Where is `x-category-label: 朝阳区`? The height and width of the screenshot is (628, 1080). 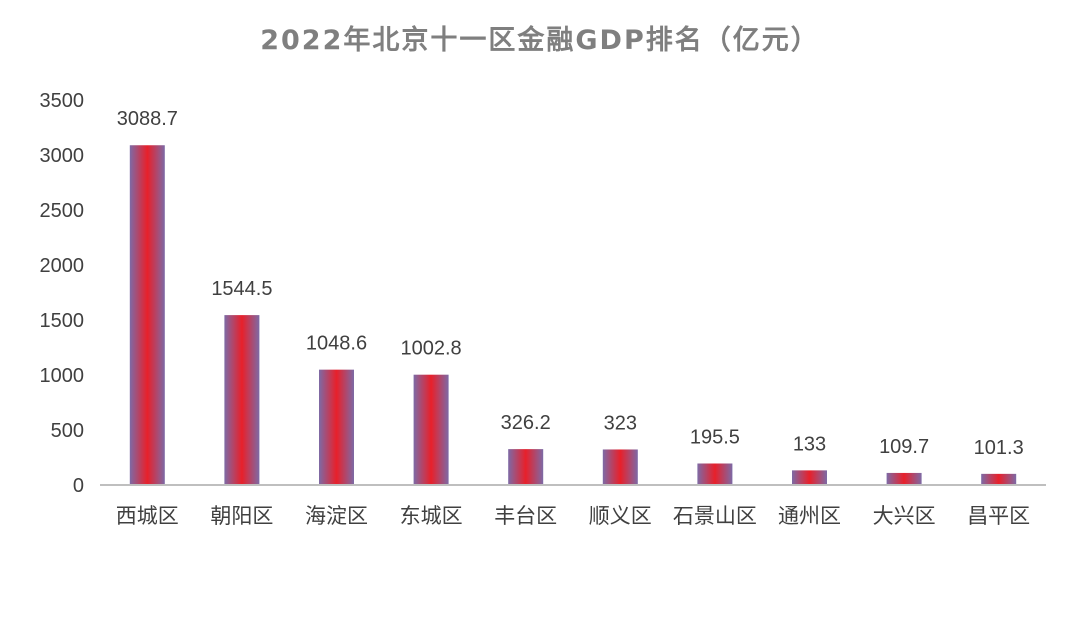
x-category-label: 朝阳区 is located at coordinates (241, 516).